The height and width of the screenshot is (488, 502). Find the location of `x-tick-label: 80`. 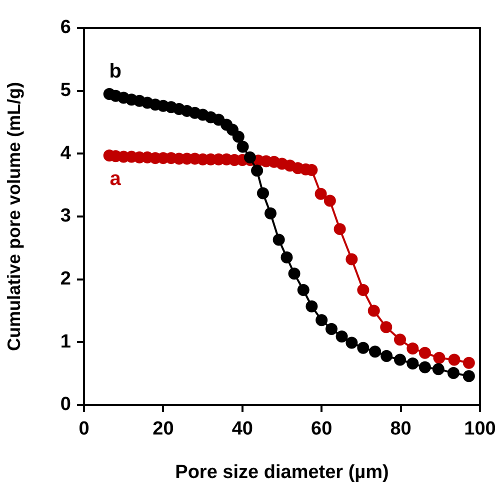

x-tick-label: 80 is located at coordinates (401, 429).